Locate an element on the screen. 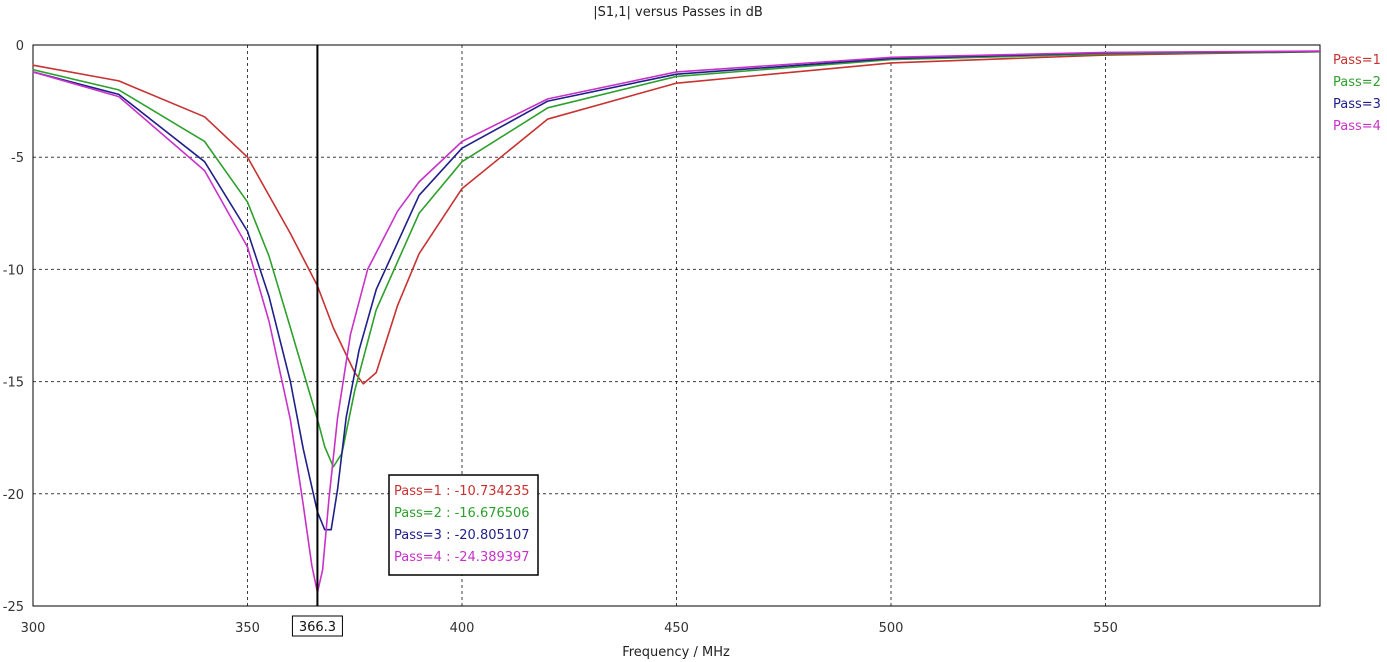  marker-readout-pass-2: Pass=2 : -16.676506 is located at coordinates (462, 513).